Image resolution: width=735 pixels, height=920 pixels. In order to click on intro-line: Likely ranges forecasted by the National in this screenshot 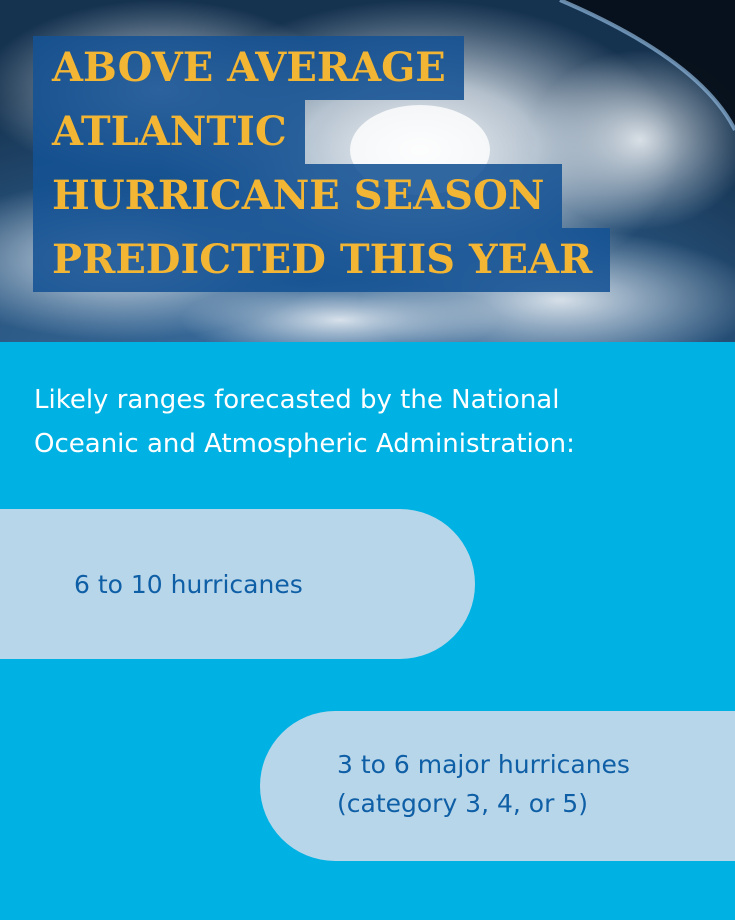, I will do `click(297, 400)`.